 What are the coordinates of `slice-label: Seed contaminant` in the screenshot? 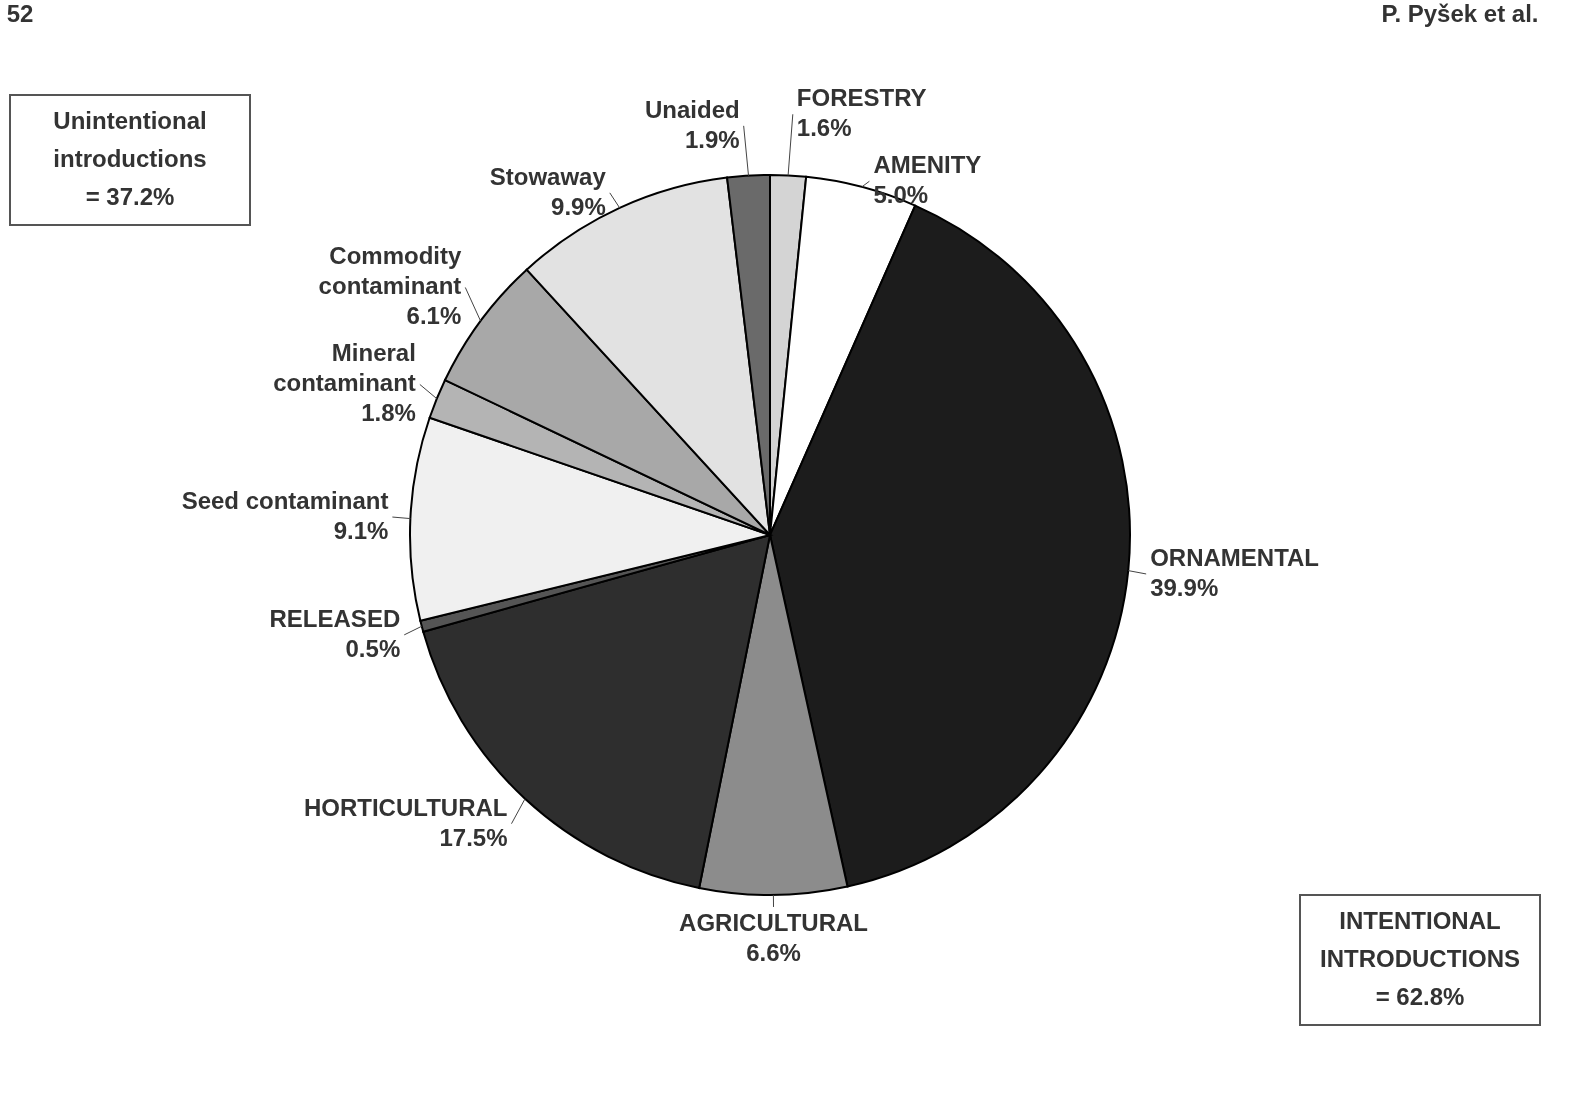 It's located at (285, 501).